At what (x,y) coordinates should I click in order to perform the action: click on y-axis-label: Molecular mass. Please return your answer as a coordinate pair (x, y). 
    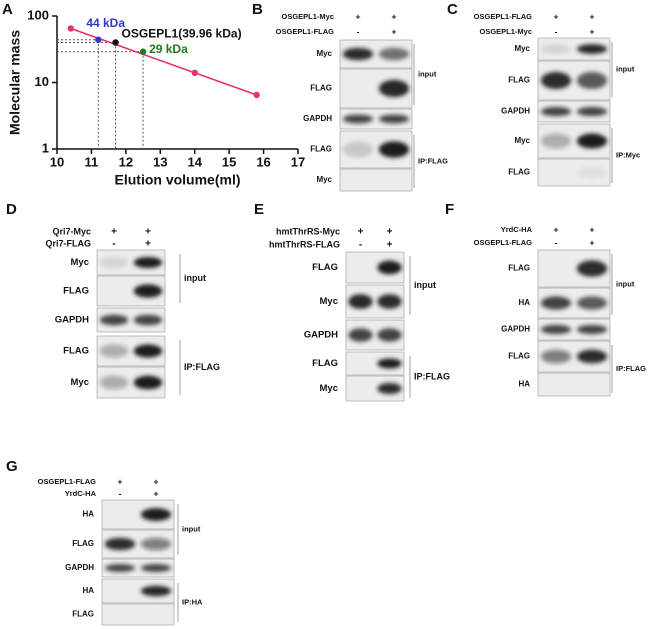
    Looking at the image, I should click on (15, 82).